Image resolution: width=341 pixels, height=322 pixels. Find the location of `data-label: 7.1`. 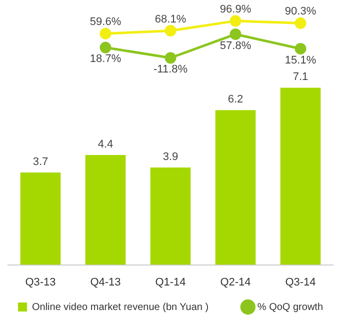

data-label: 7.1 is located at coordinates (300, 77).